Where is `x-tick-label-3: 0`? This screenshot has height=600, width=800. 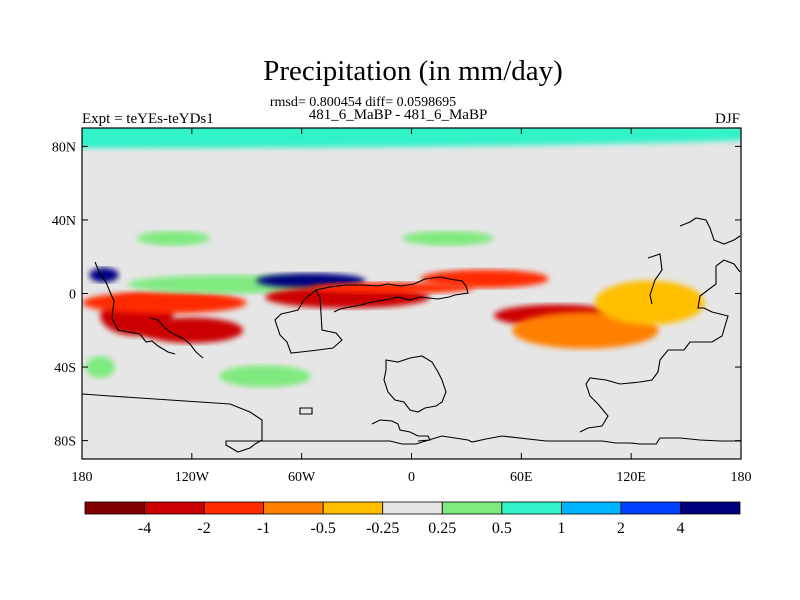 x-tick-label-3: 0 is located at coordinates (411, 477).